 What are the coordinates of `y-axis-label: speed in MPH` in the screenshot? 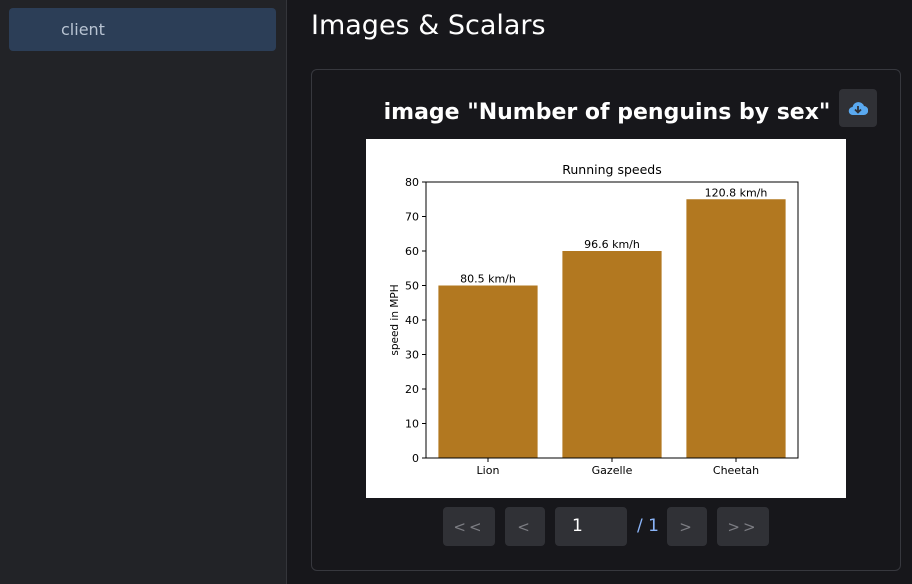 It's located at (395, 319).